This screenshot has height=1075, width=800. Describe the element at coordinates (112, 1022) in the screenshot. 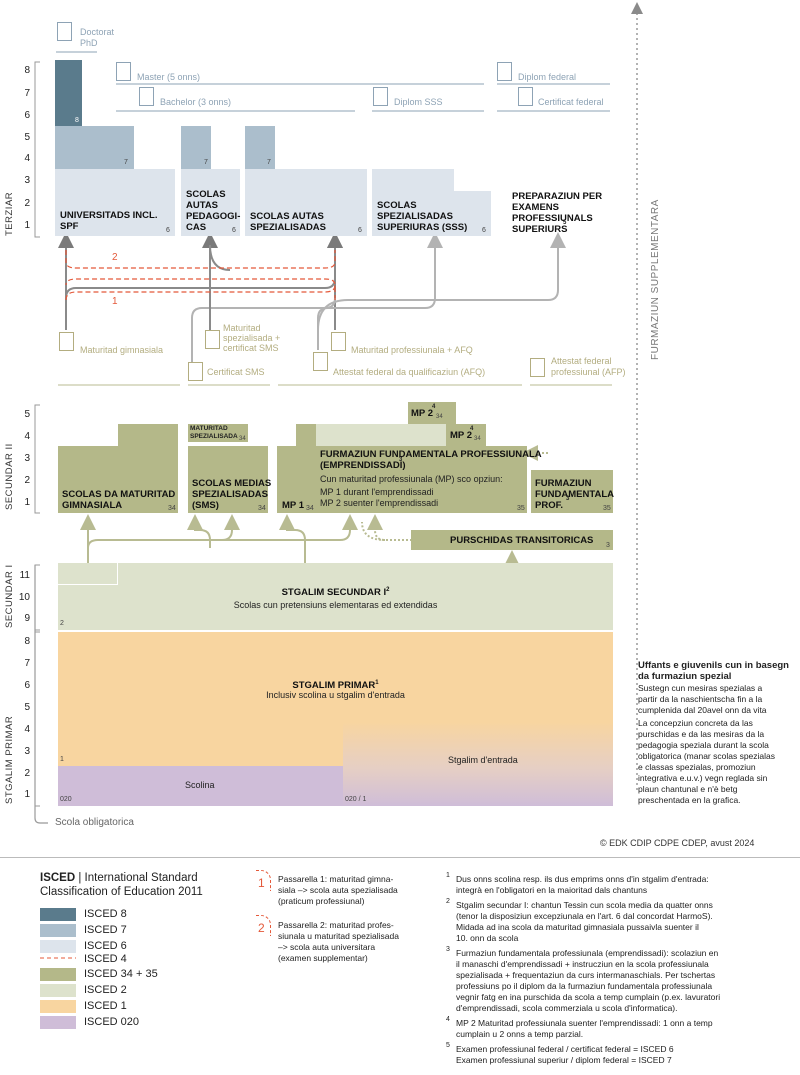

I see `legend-label-isced020: ISCED 020` at that location.